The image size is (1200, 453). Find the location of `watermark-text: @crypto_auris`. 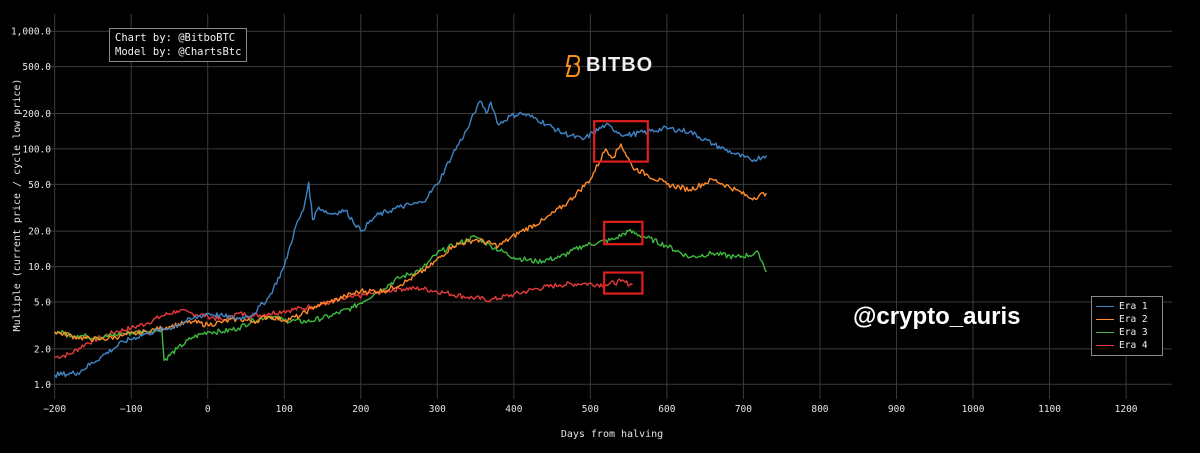

watermark-text: @crypto_auris is located at coordinates (937, 316).